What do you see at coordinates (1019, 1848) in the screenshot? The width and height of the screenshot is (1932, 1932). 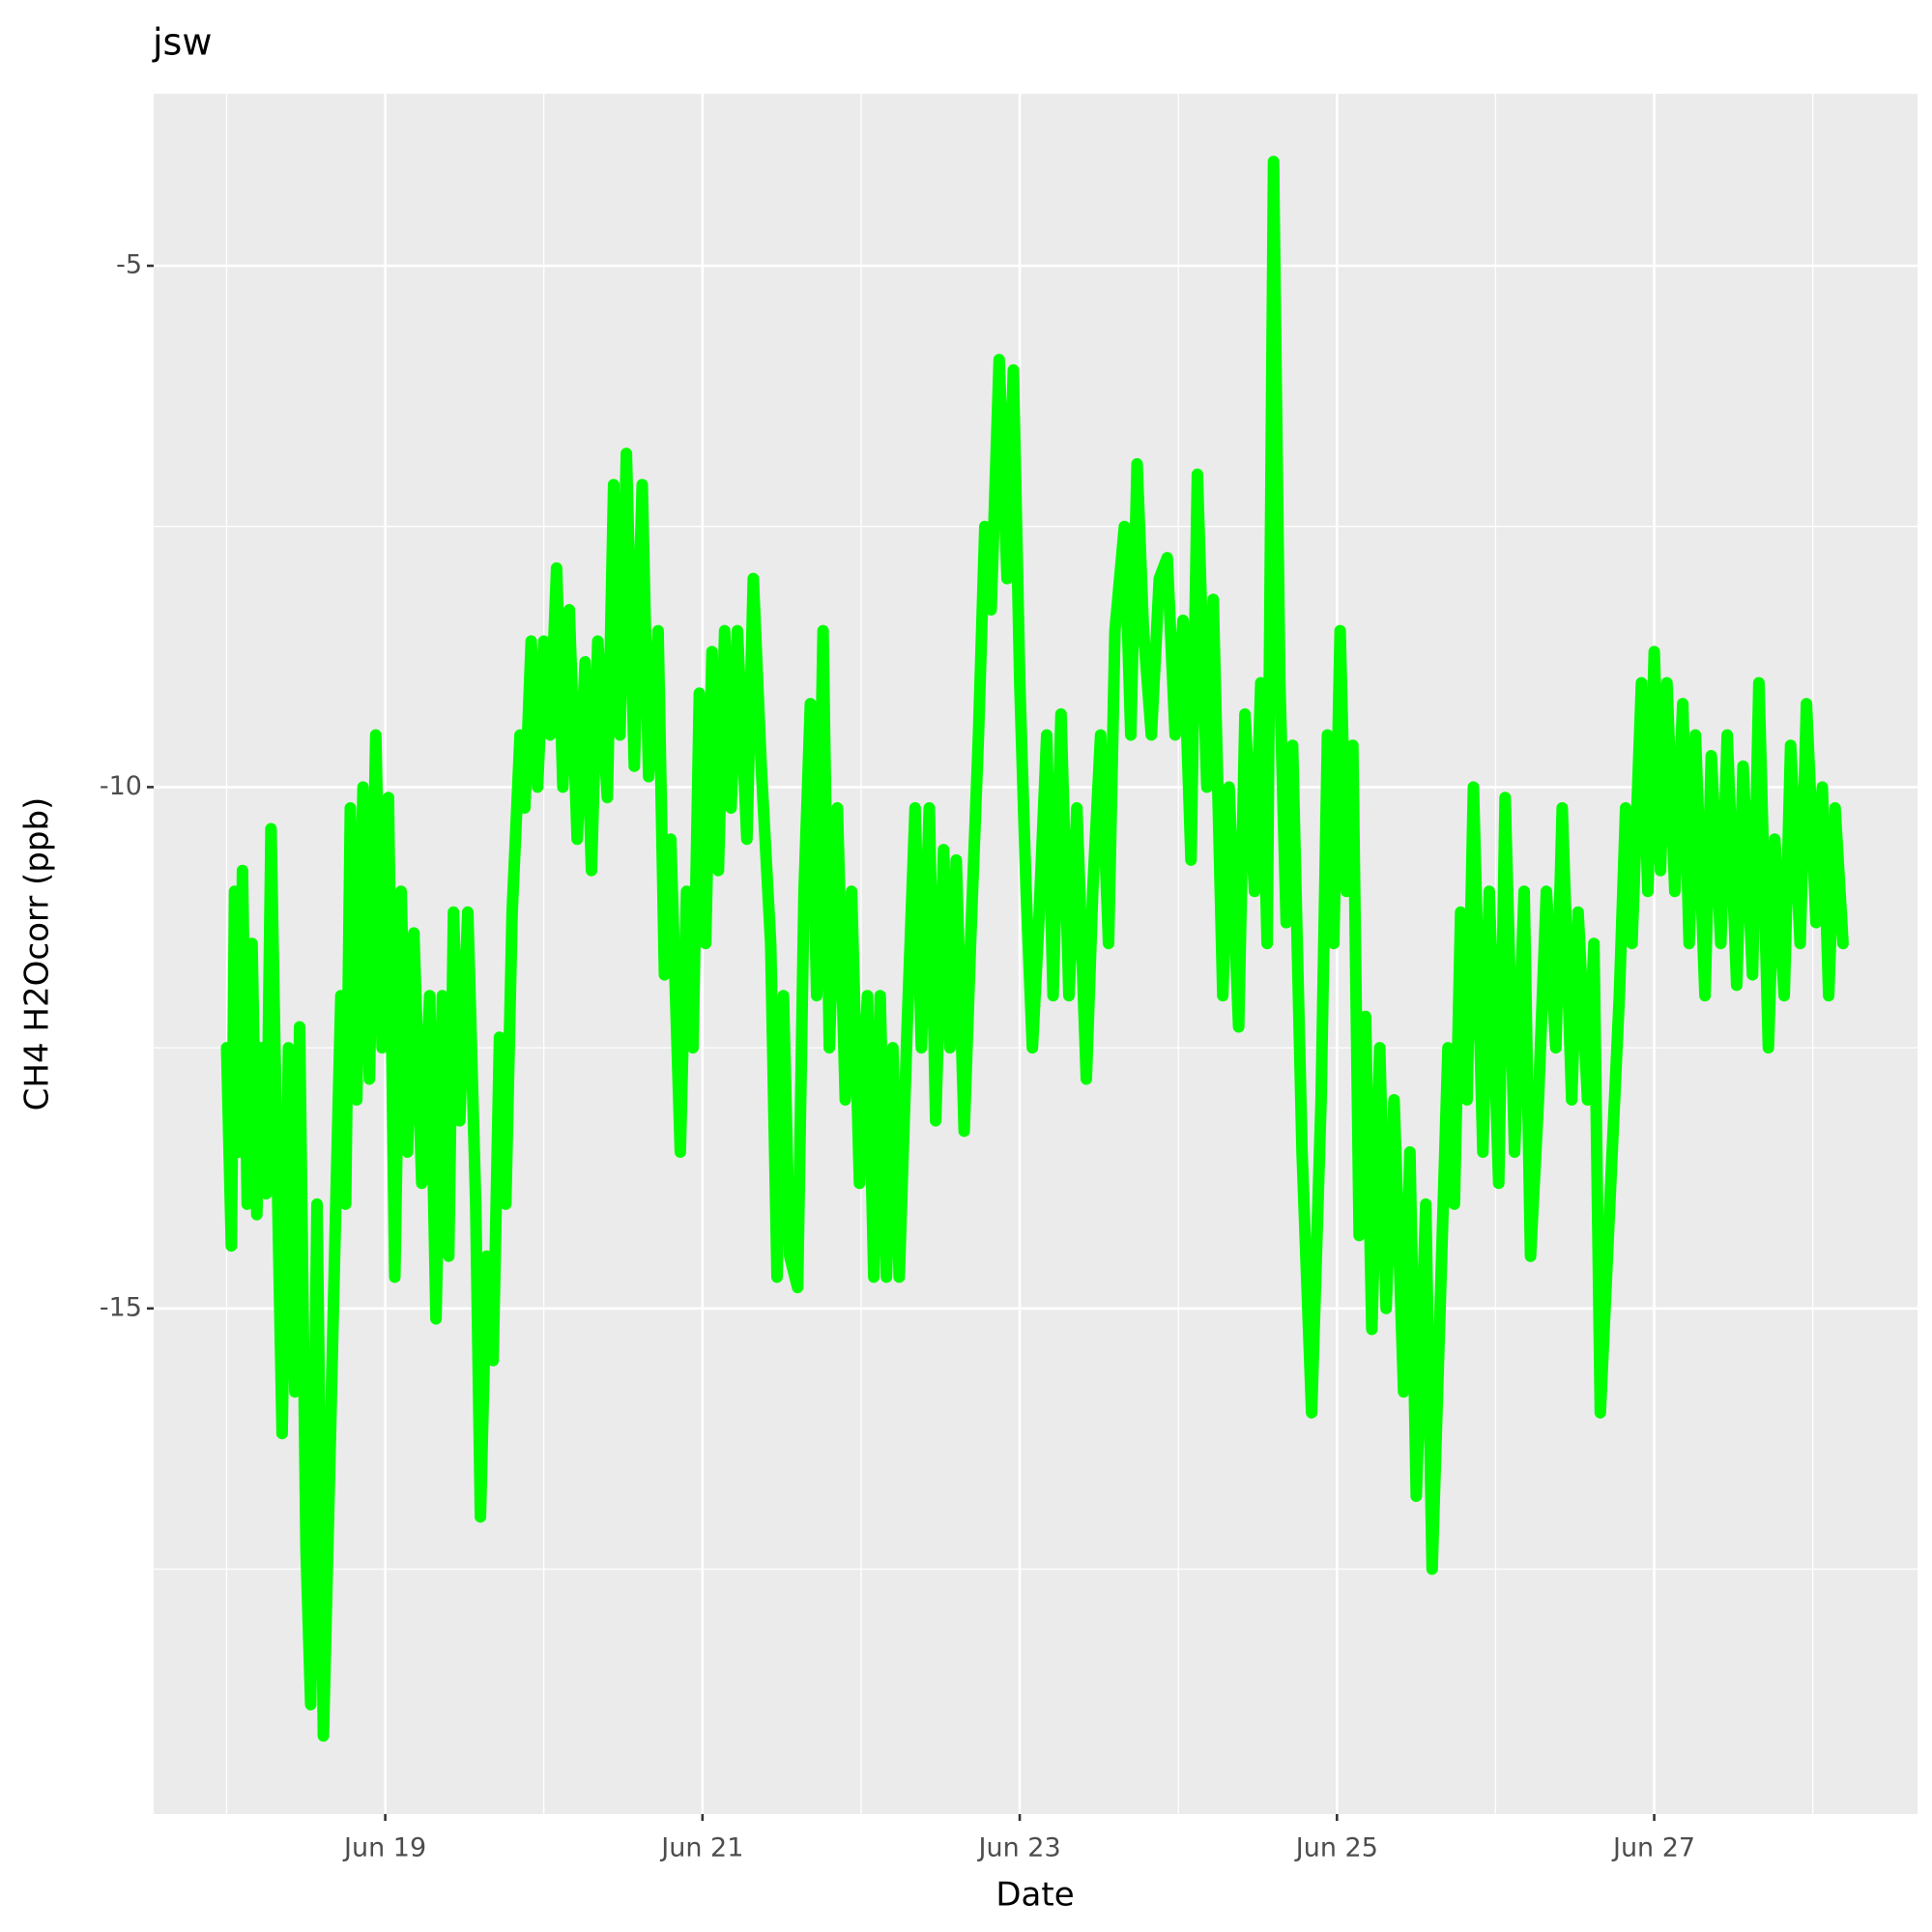 I see `x-tick-label: Jun 23` at bounding box center [1019, 1848].